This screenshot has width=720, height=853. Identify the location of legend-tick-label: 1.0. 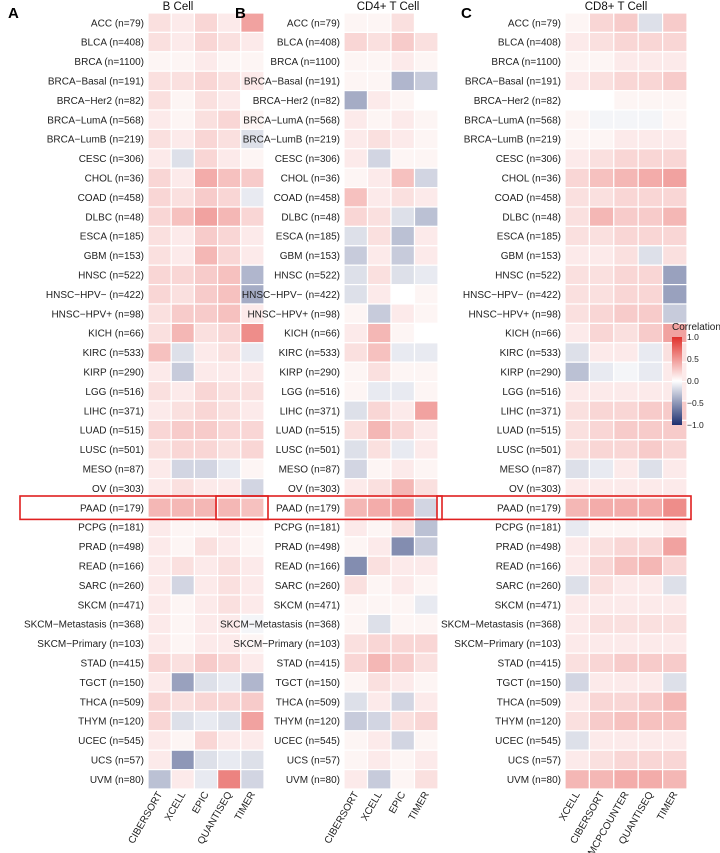
(693, 337).